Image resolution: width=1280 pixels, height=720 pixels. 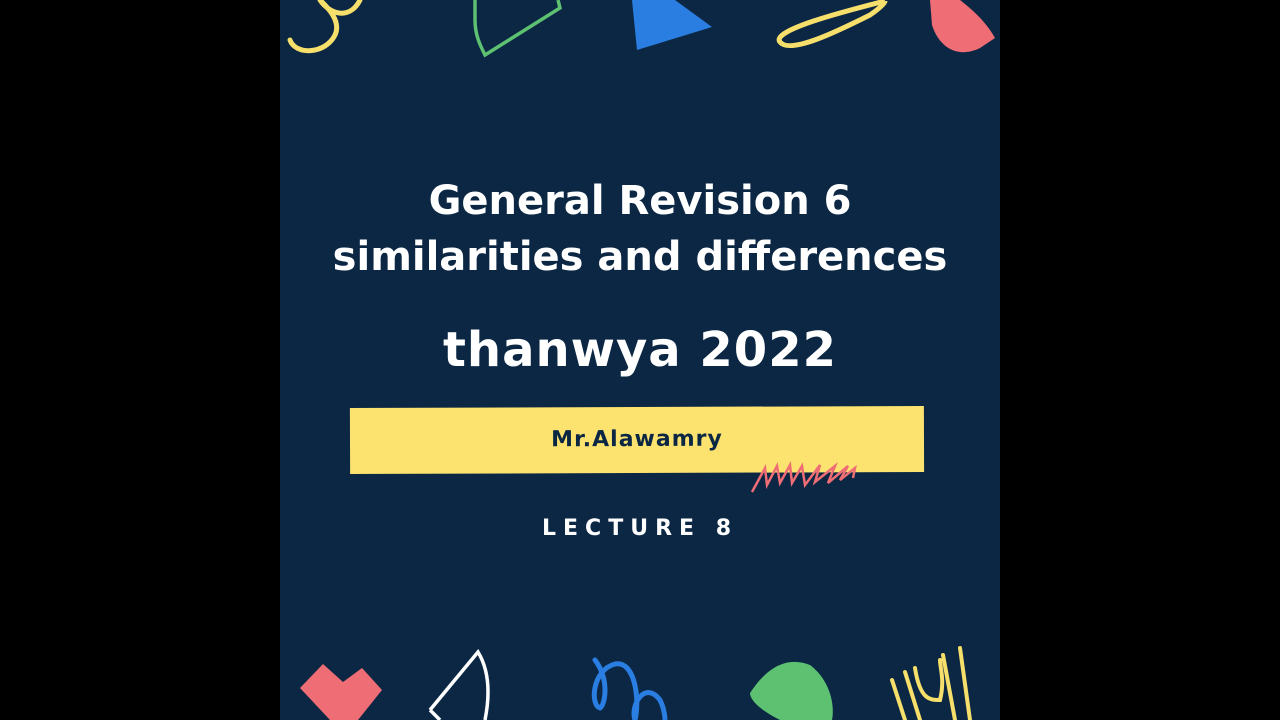 What do you see at coordinates (962, 26) in the screenshot?
I see `pink-semicircle-shape` at bounding box center [962, 26].